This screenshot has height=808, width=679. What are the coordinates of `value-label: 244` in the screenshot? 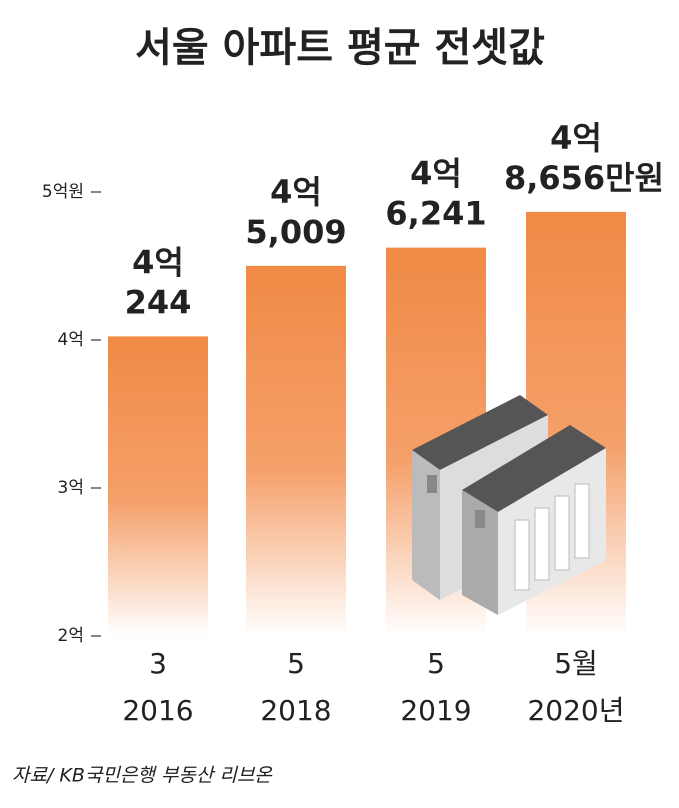 It's located at (158, 302).